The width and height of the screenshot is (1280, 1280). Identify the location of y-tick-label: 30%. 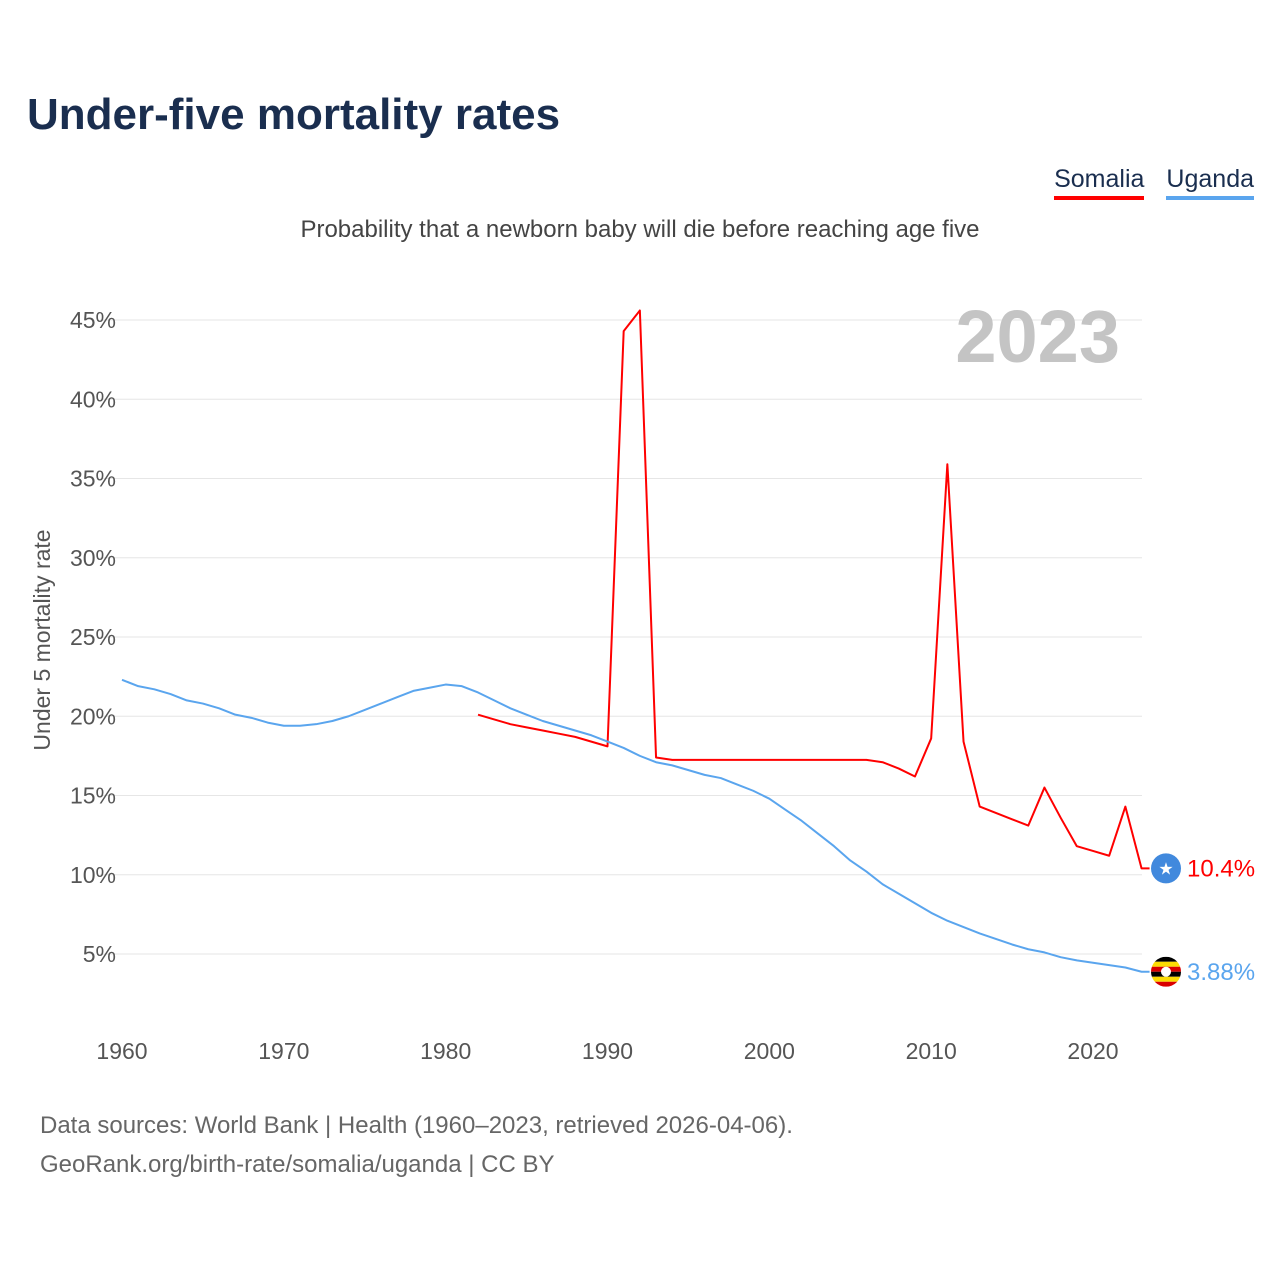
(93, 558).